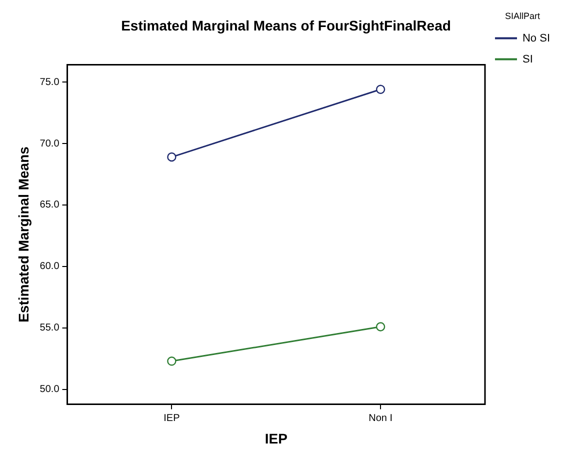 The image size is (574, 466). What do you see at coordinates (276, 438) in the screenshot?
I see `x-axis-title: IEP` at bounding box center [276, 438].